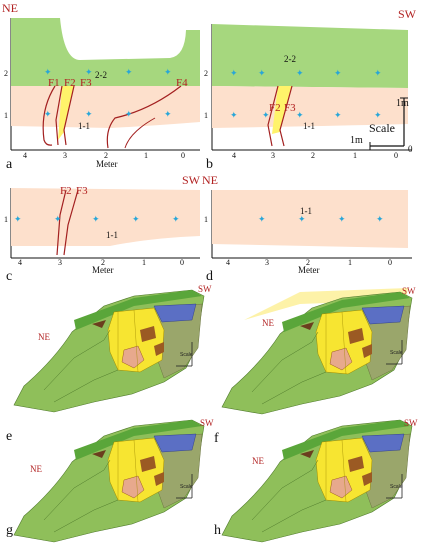 The height and width of the screenshot is (550, 426). What do you see at coordinates (209, 164) in the screenshot?
I see `panel-letter-b: b` at bounding box center [209, 164].